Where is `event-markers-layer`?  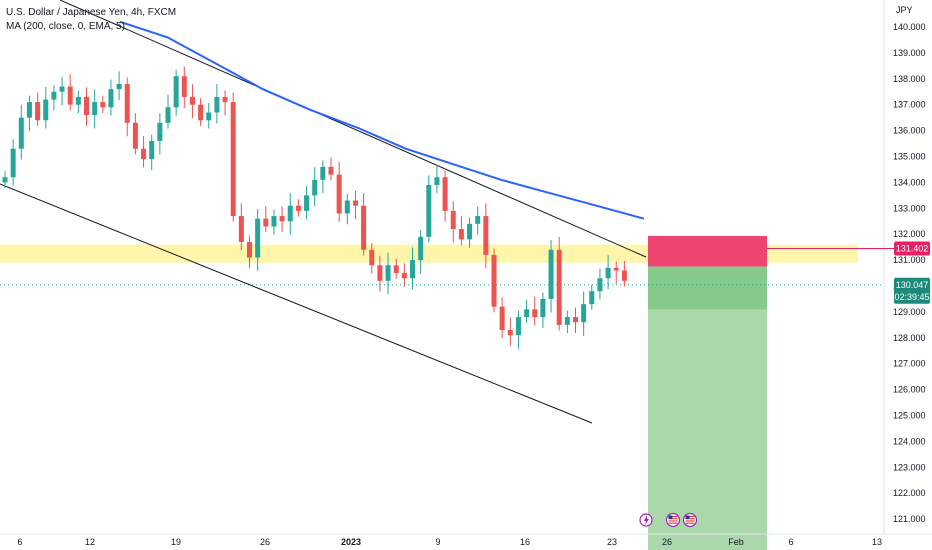 event-markers-layer is located at coordinates (668, 520).